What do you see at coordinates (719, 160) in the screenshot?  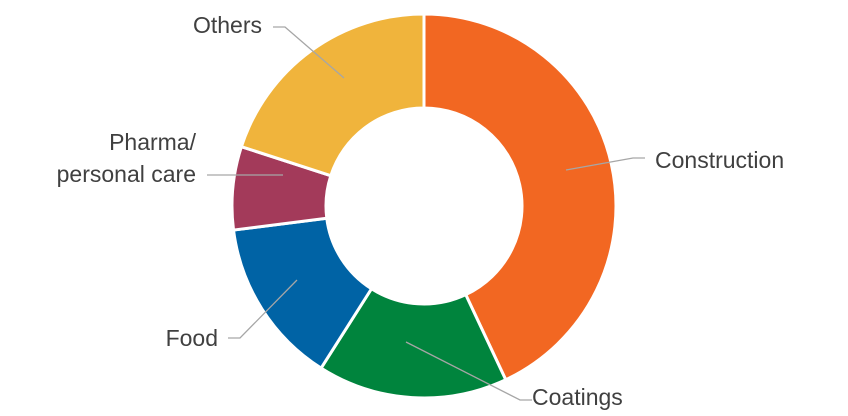 I see `label-construction: Construction` at bounding box center [719, 160].